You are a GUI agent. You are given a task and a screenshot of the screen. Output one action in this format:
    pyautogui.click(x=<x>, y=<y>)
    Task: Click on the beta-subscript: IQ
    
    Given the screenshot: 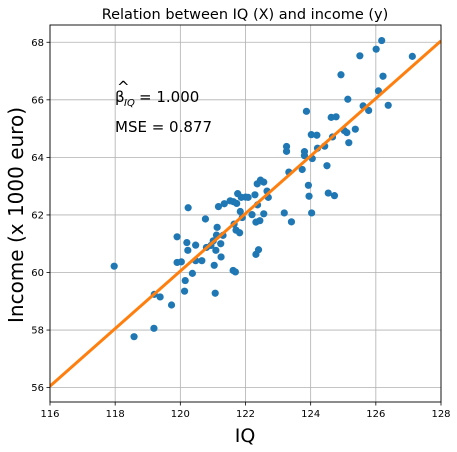 What is the action you would take?
    pyautogui.click(x=129, y=103)
    